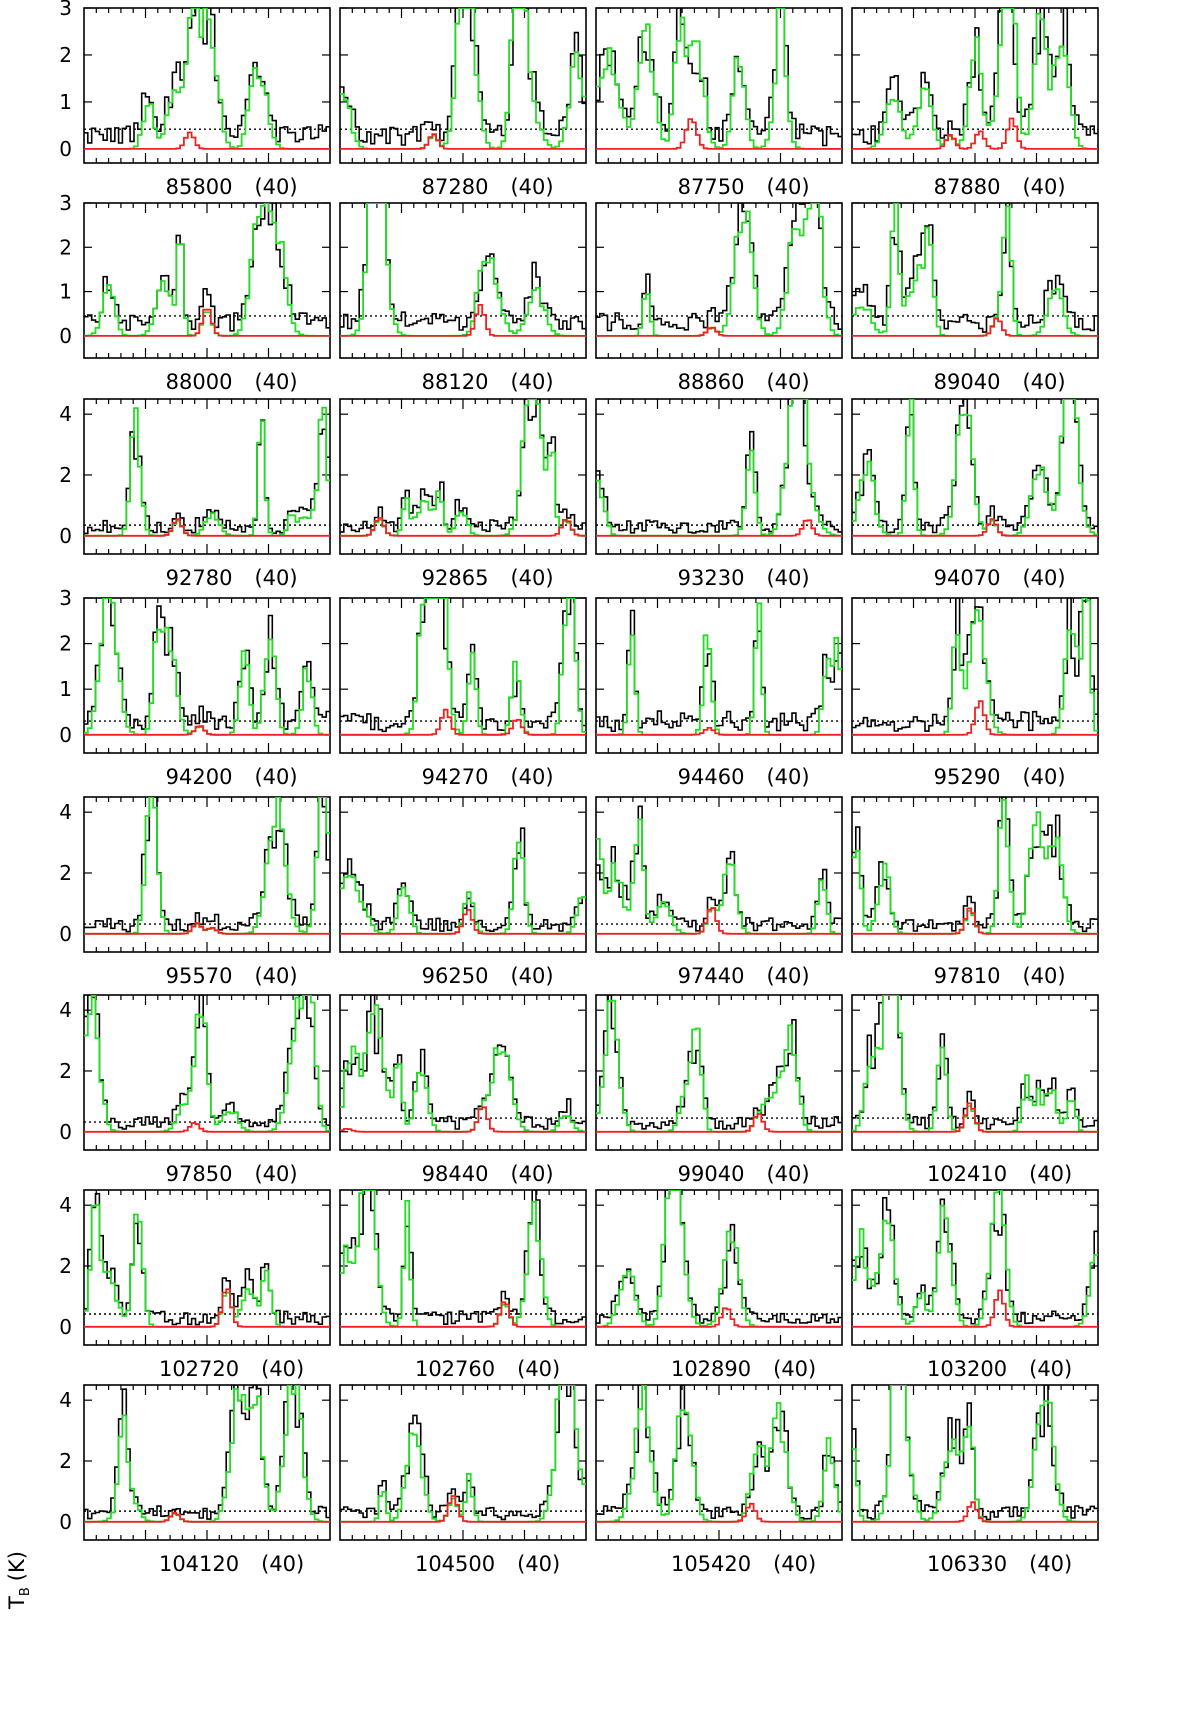  I want to click on panel-caption: 94070 (40), so click(1000, 578).